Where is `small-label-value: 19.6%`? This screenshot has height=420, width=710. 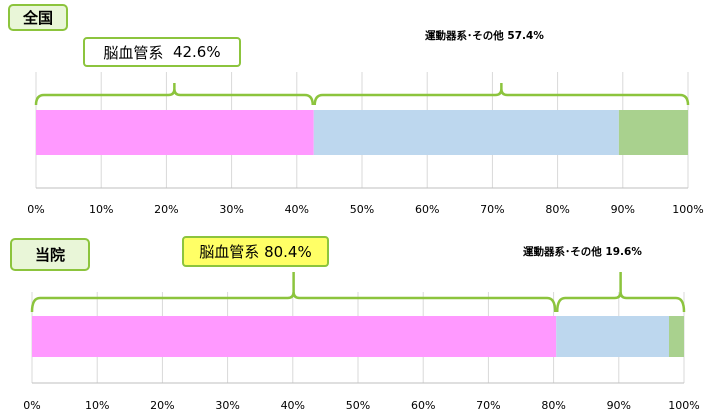
small-label-value: 19.6% is located at coordinates (623, 252).